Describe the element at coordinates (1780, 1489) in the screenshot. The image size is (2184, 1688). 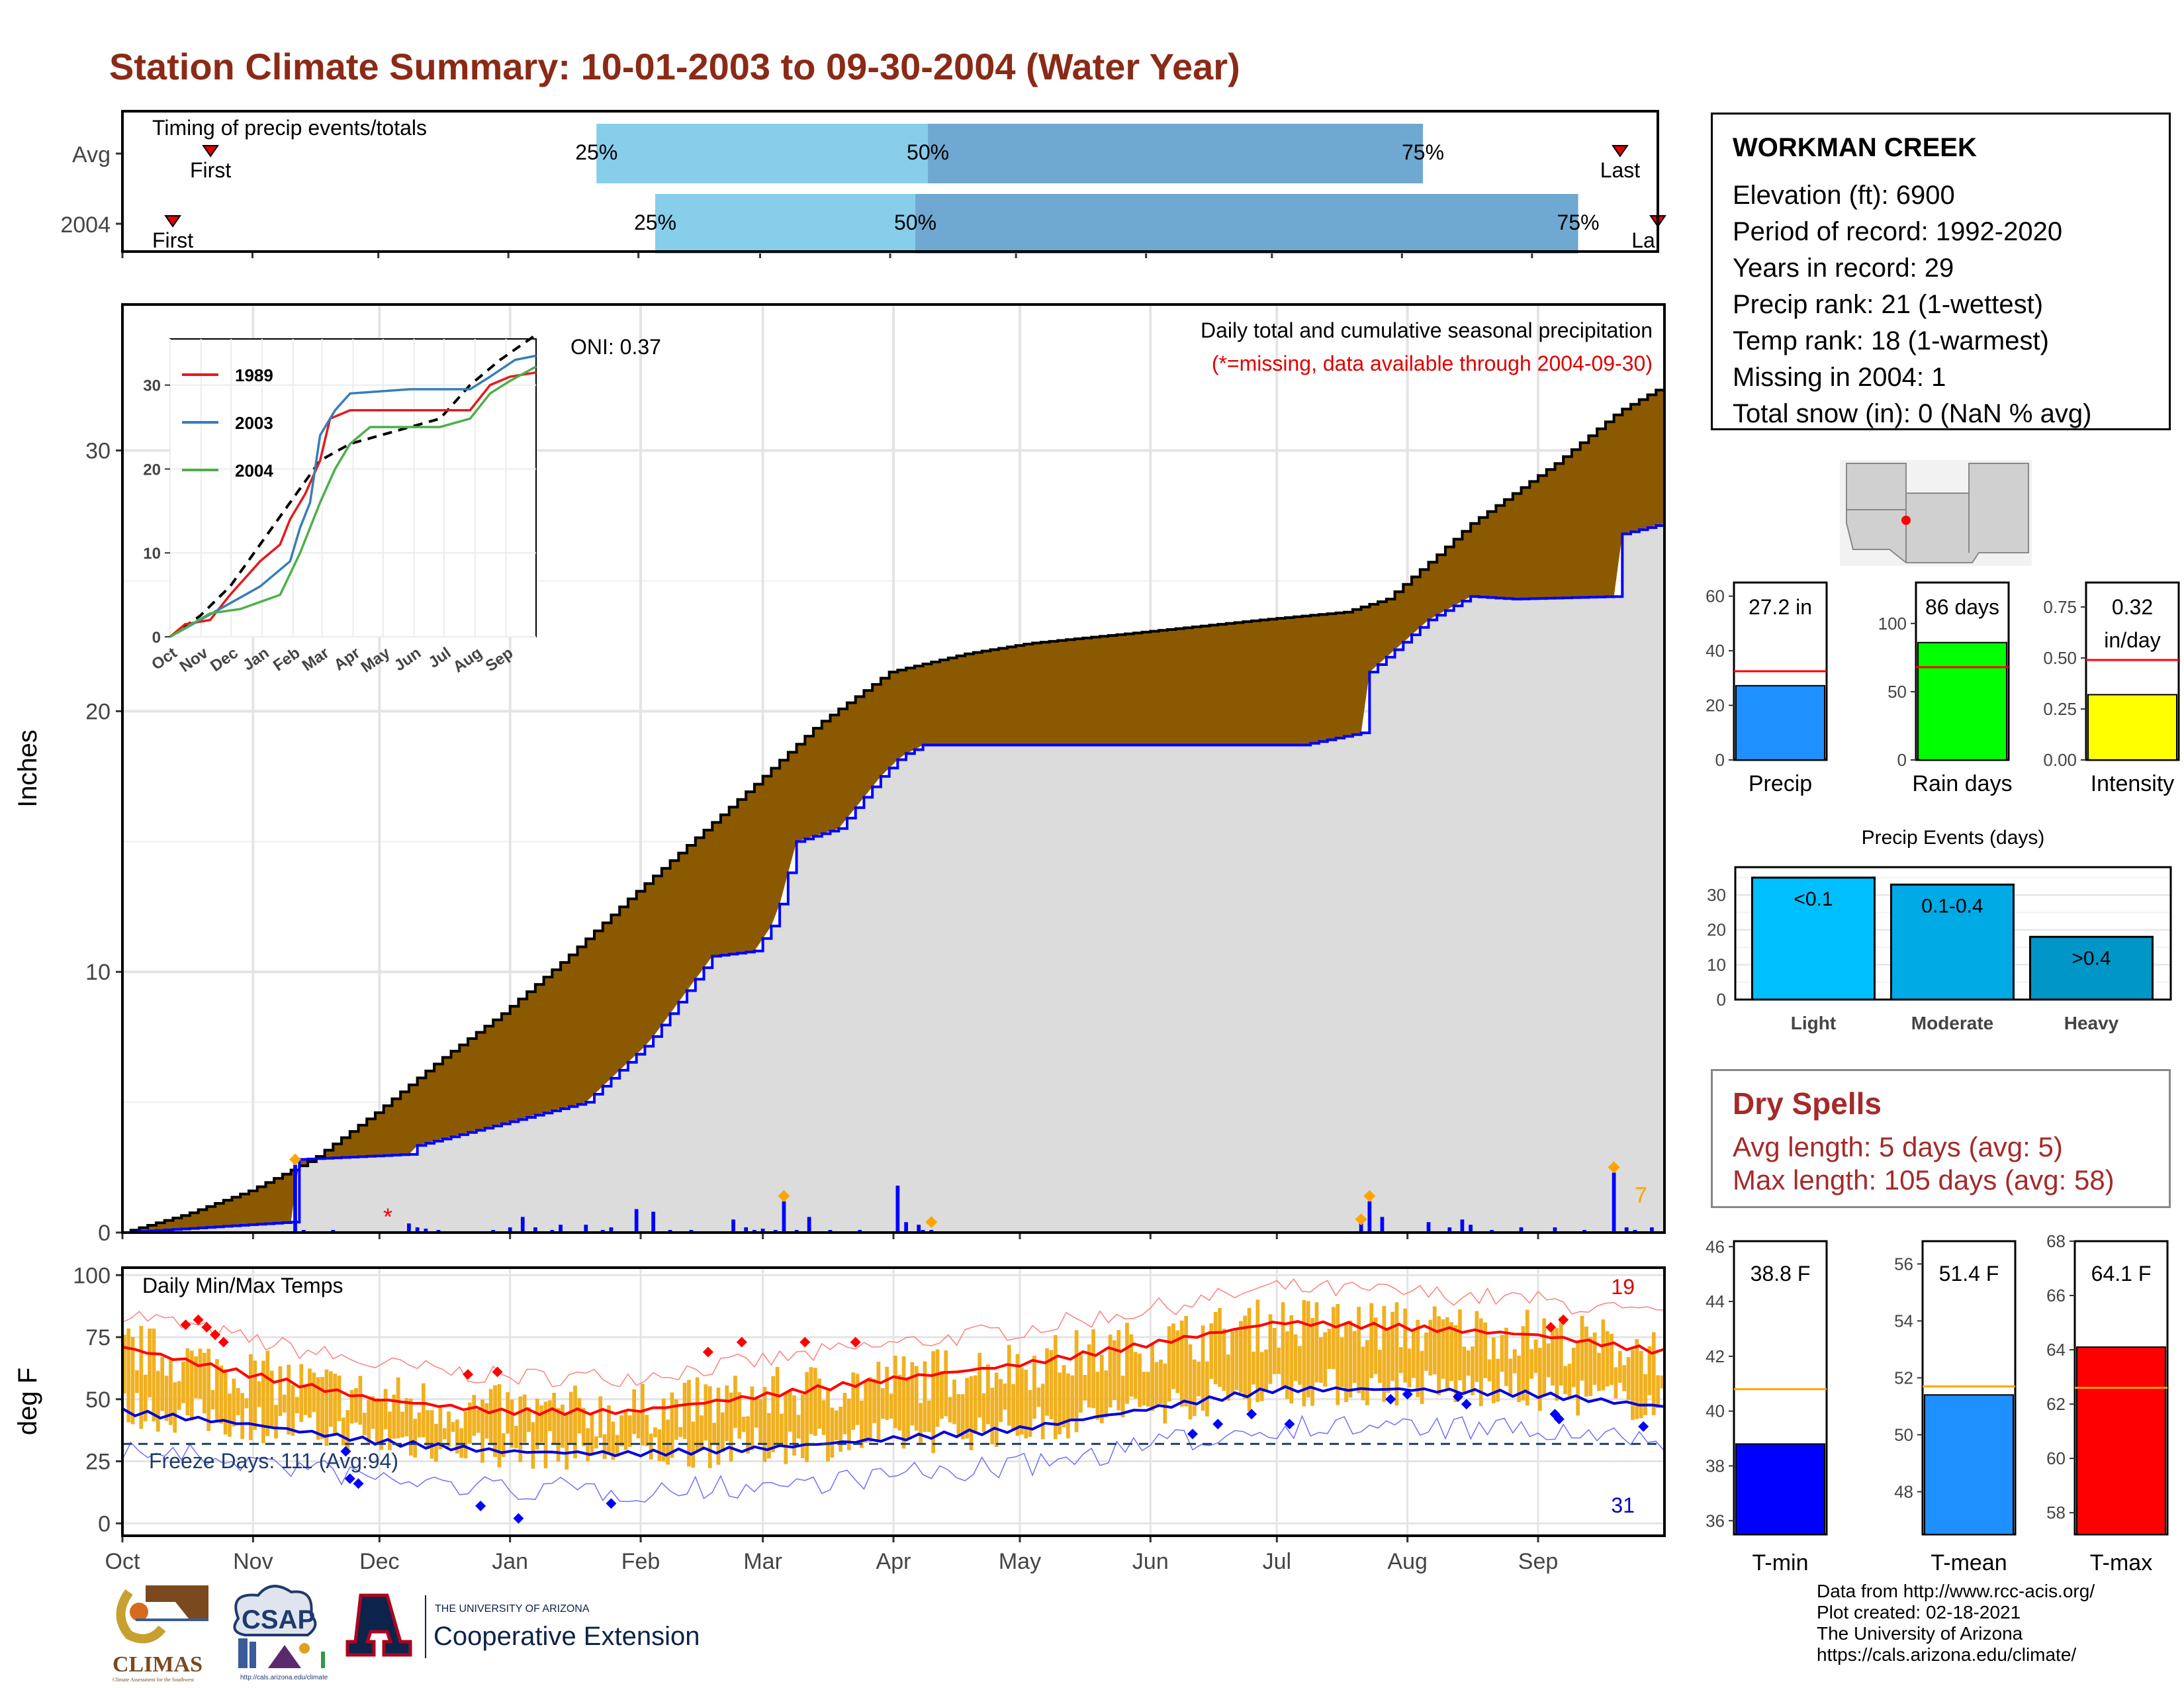
I see `temp-stat-bar` at that location.